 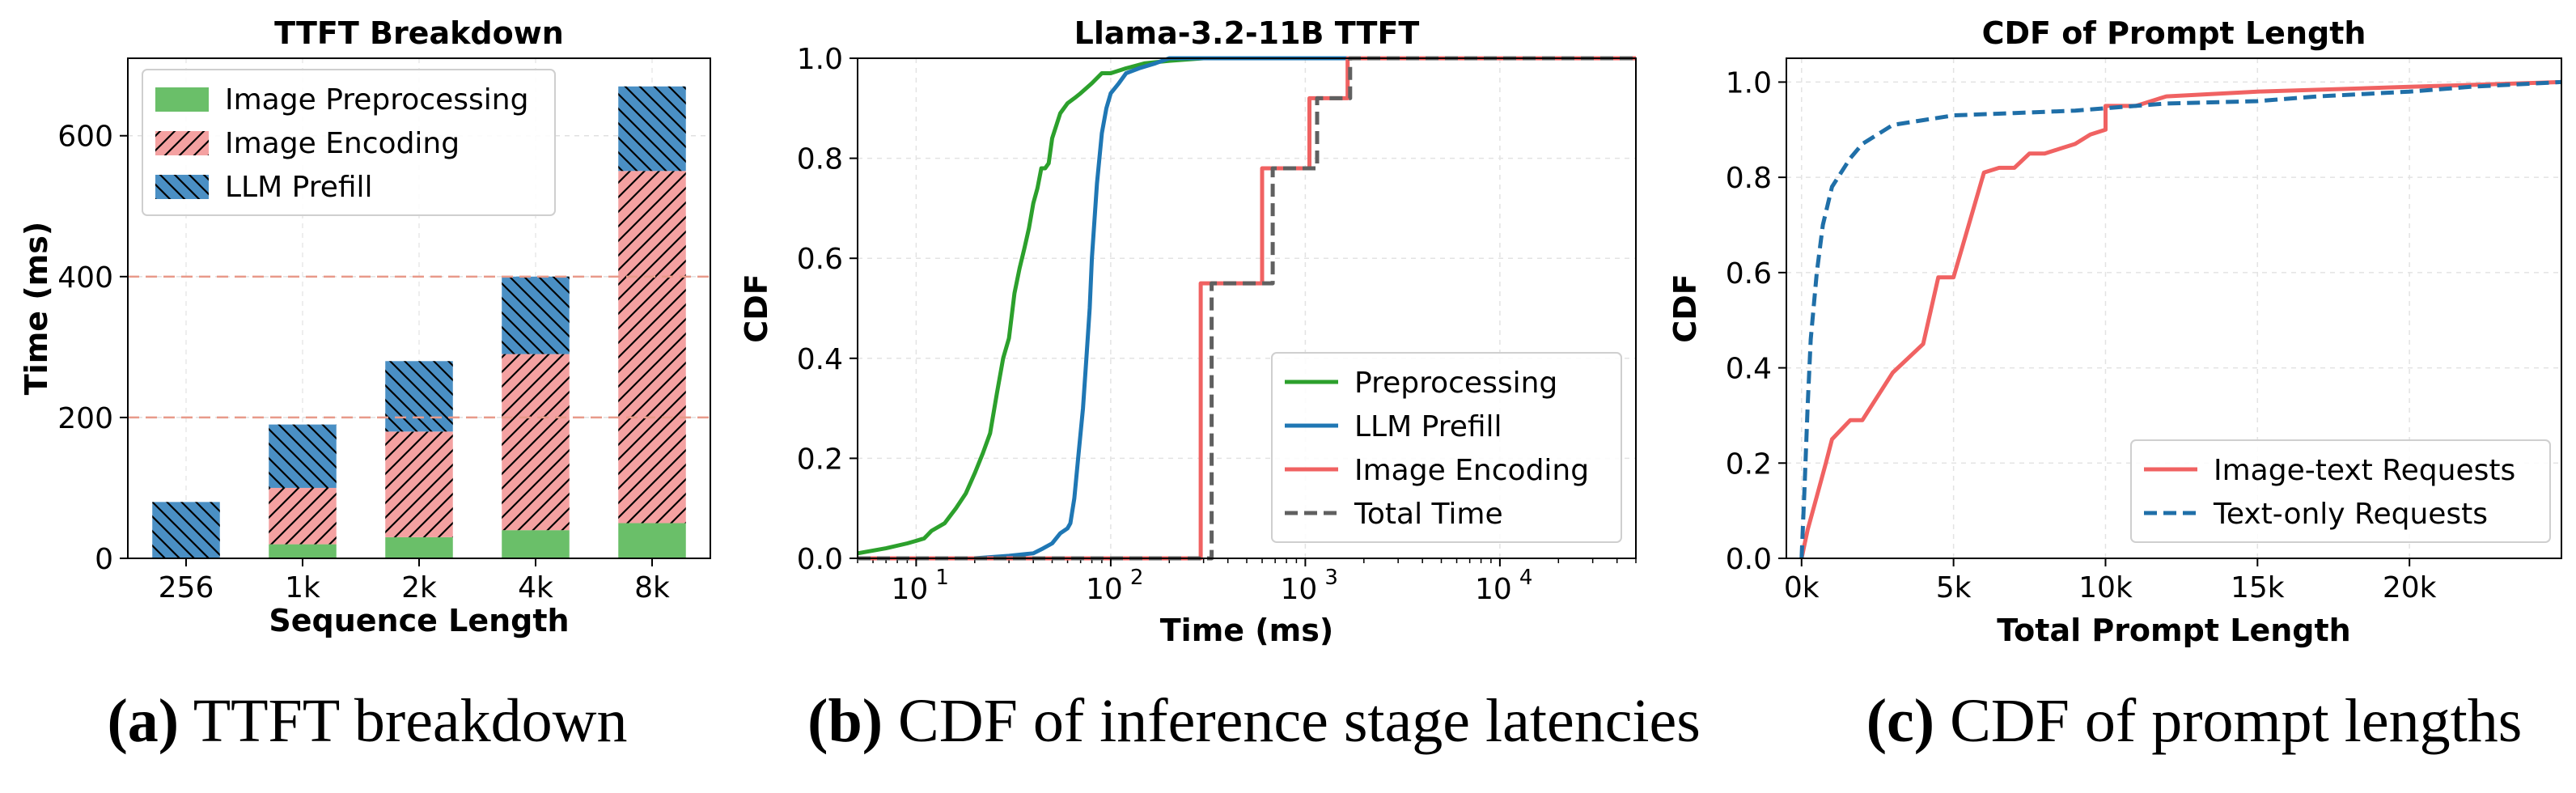 I want to click on x-axis-label: Total Prompt Length, so click(x=2173, y=630).